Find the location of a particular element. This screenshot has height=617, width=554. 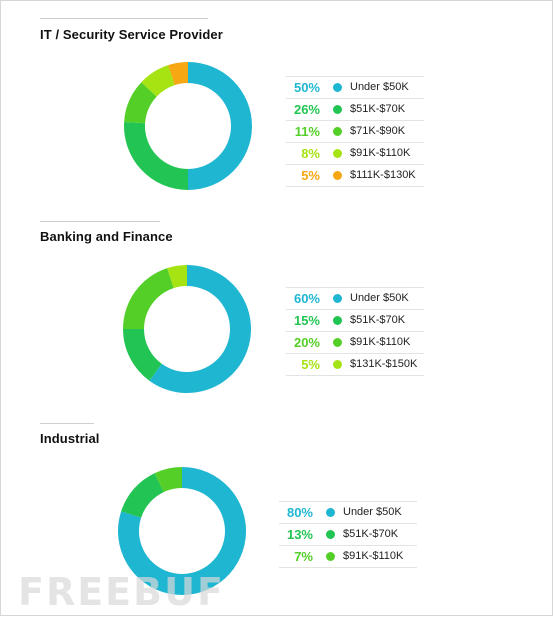

legend-label: $131K-$150K is located at coordinates (384, 364).